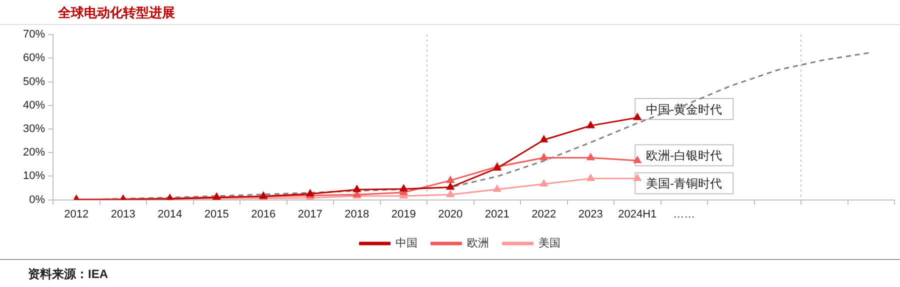  Describe the element at coordinates (34, 58) in the screenshot. I see `y-tick-label: 60%` at that location.